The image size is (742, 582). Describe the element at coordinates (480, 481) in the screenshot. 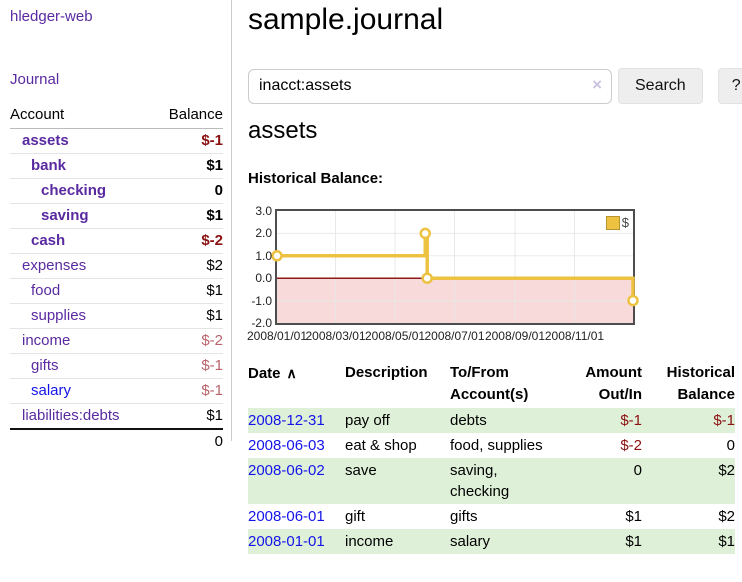

I see `transaction-accounts: saving, checking` at that location.